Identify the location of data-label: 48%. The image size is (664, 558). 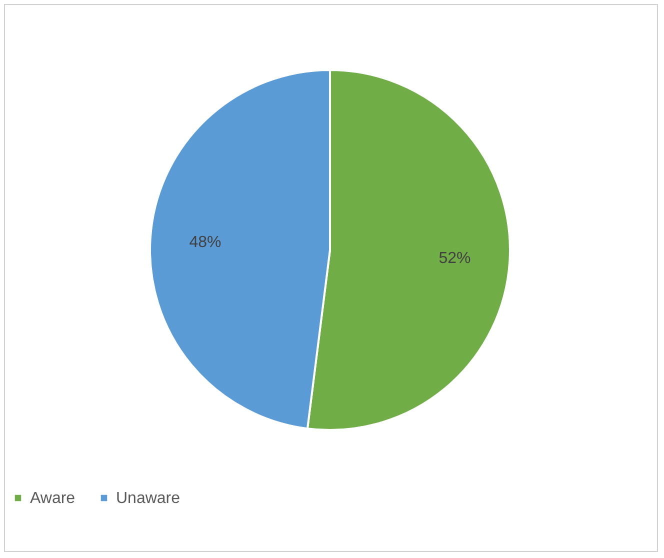
(205, 243).